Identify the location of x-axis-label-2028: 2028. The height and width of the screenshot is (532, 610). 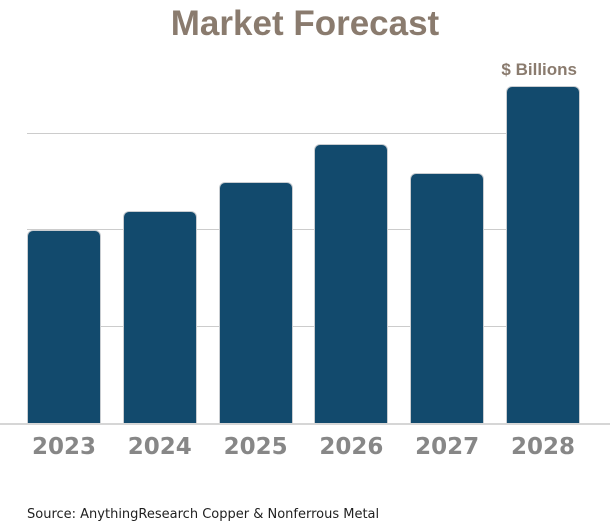
(542, 447).